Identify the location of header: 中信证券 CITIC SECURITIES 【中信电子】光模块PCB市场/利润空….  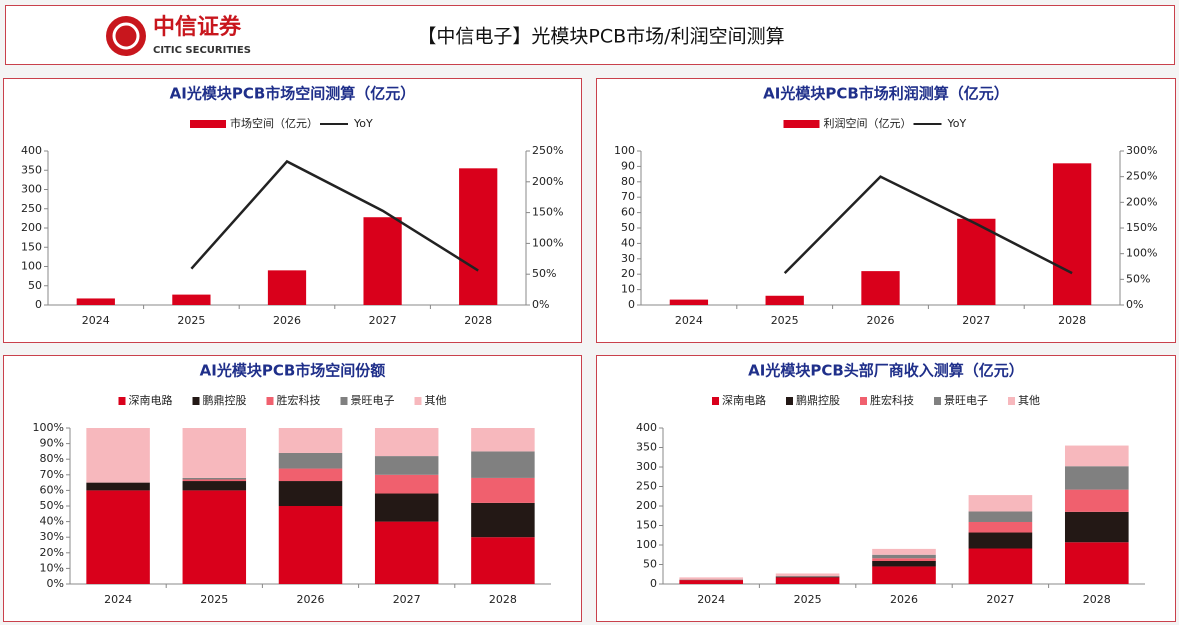
(590, 35).